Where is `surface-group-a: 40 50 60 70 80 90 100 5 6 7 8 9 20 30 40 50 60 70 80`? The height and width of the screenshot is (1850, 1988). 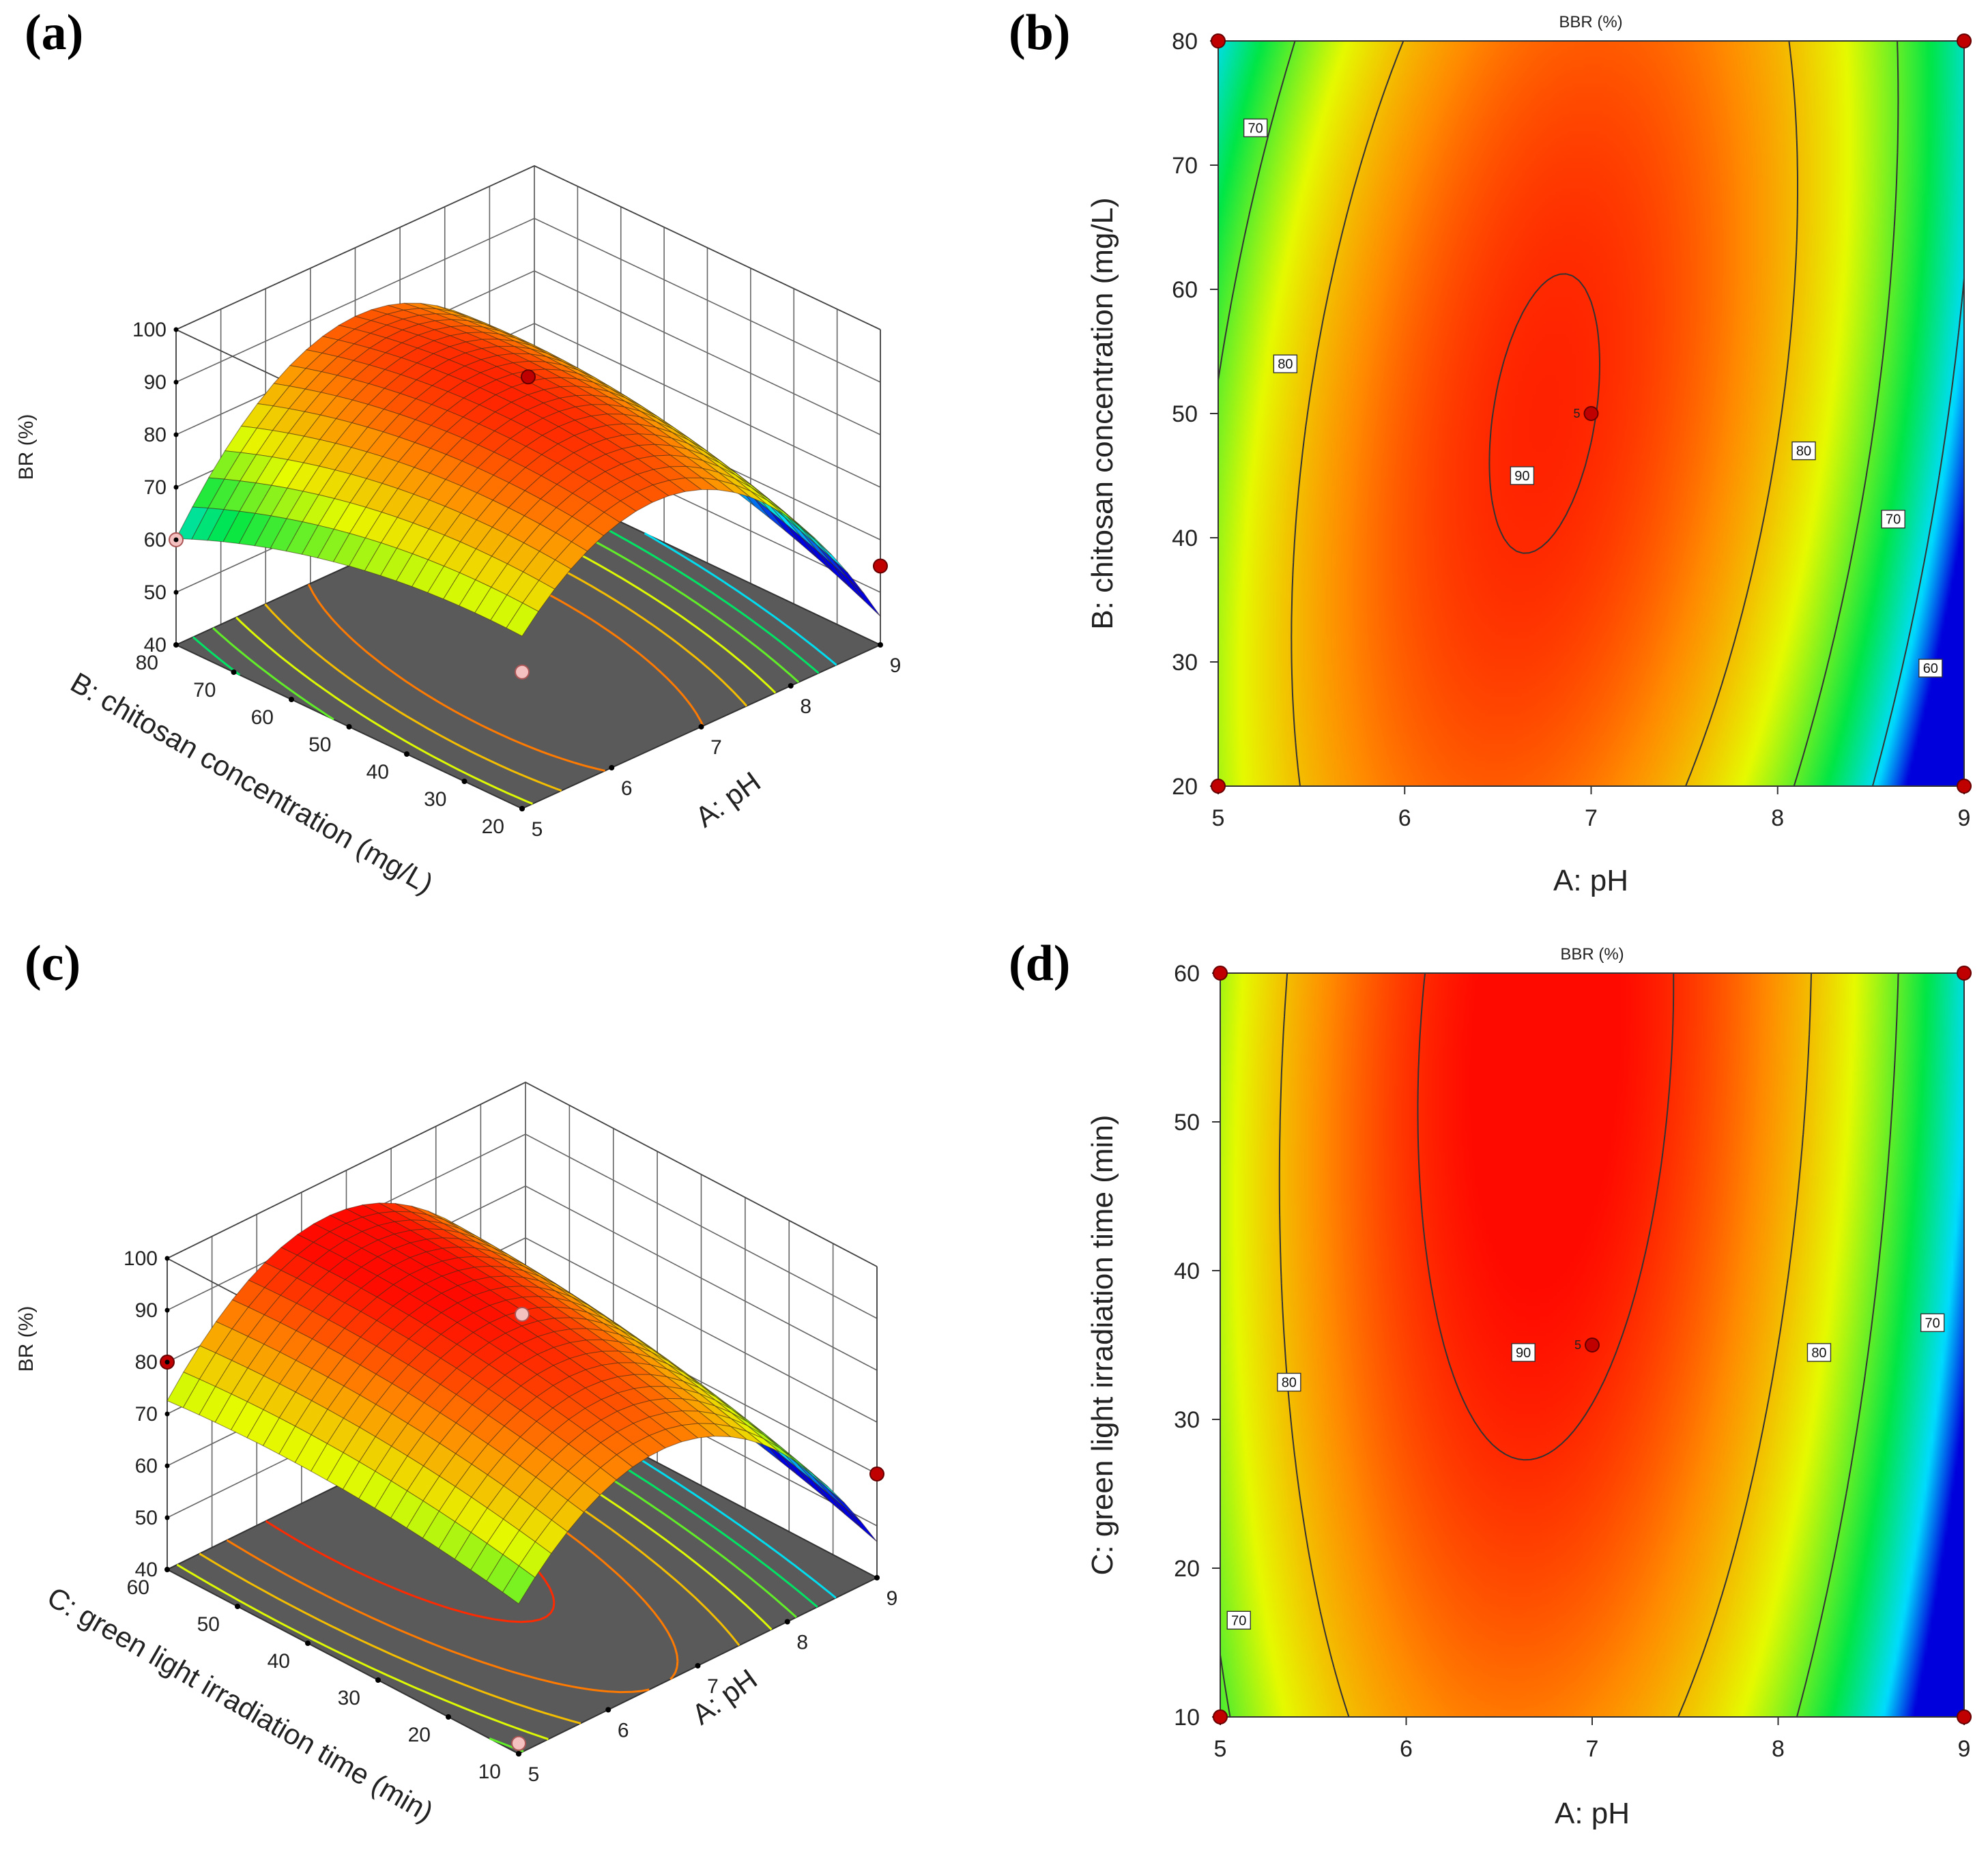
surface-group-a: 40 50 60 70 80 90 100 5 6 7 8 9 20 30 40 50 60 70 80 is located at coordinates (516, 503).